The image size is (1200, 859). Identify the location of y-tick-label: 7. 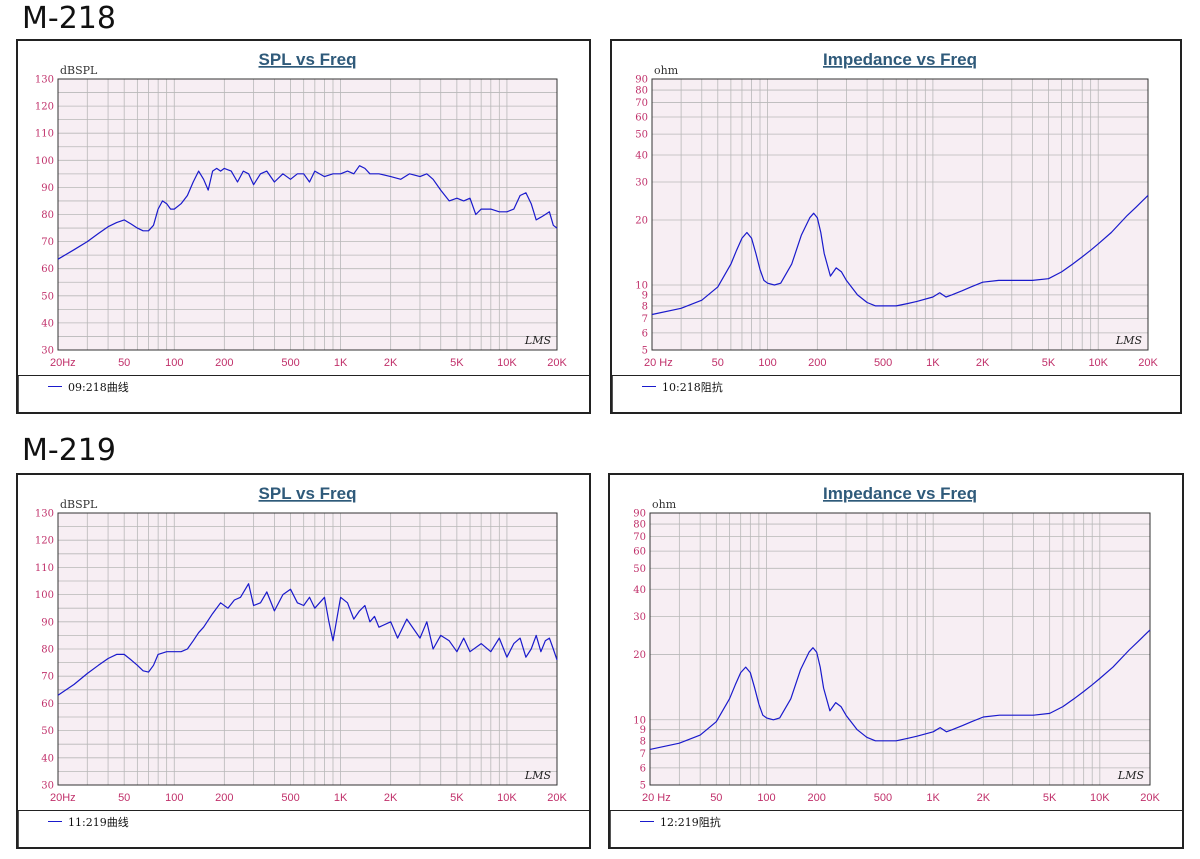
(643, 754).